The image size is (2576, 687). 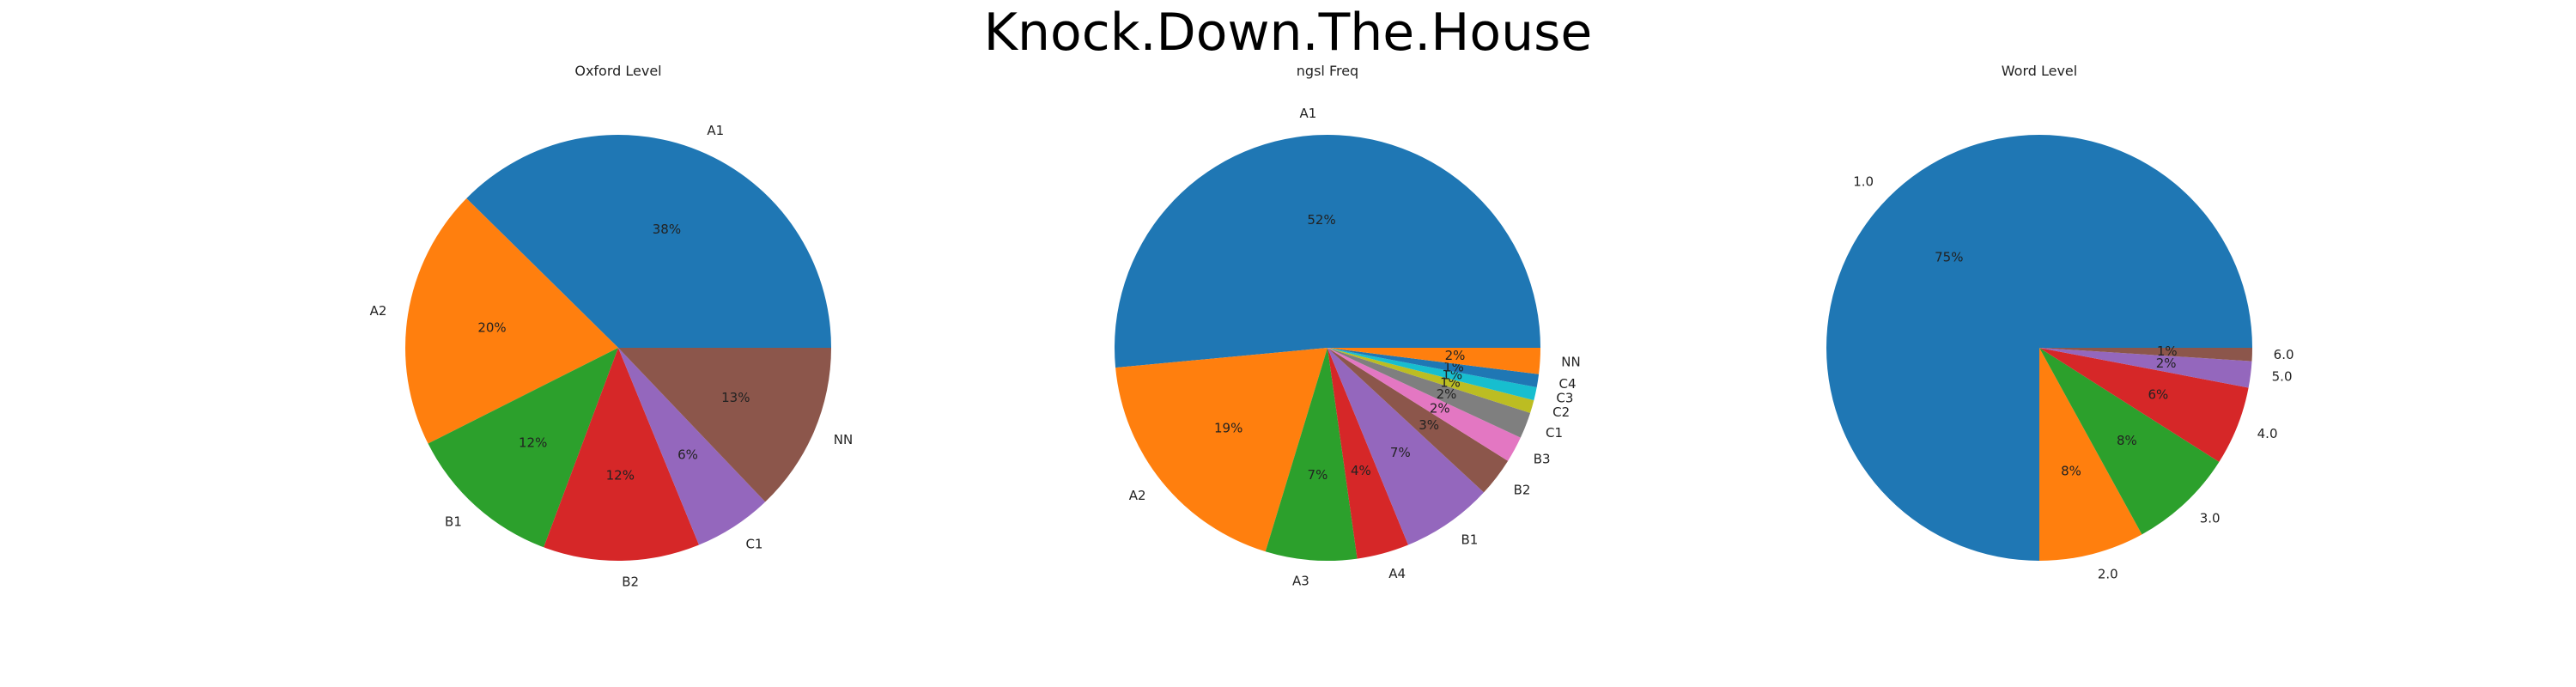 What do you see at coordinates (687, 454) in the screenshot?
I see `percent-label-c1: 6%` at bounding box center [687, 454].